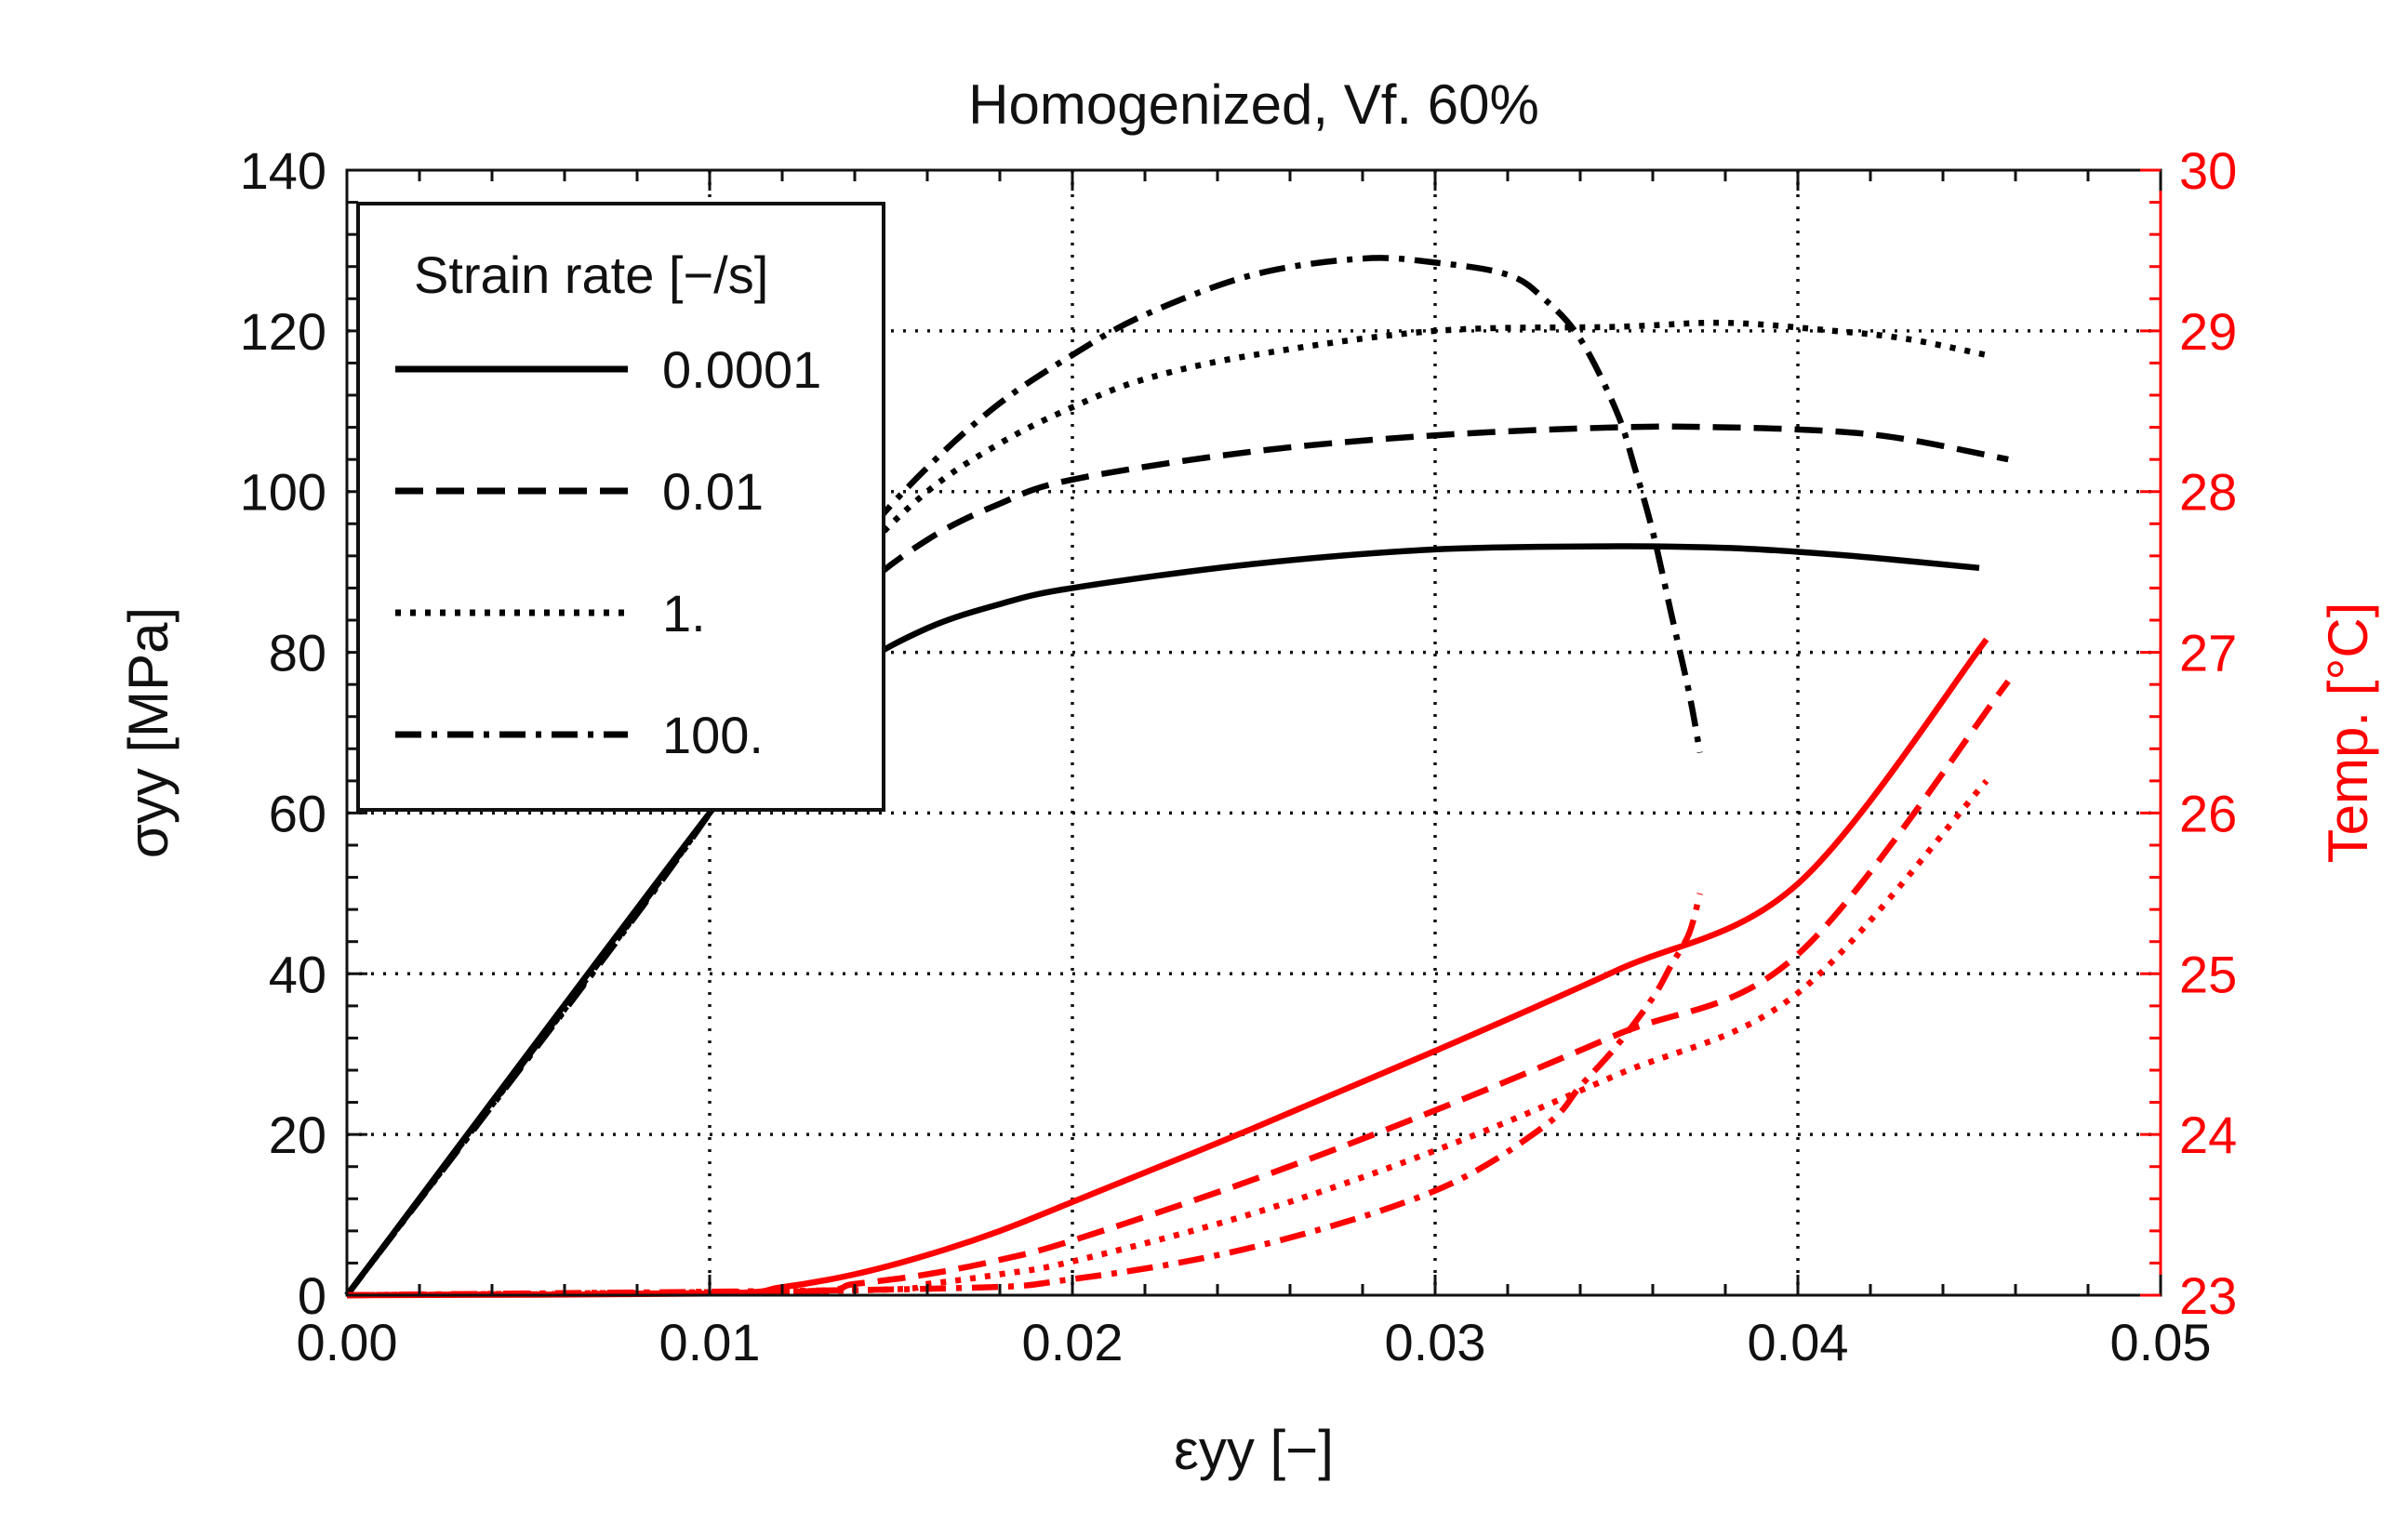  I want to click on y2-tick-label: 26, so click(2208, 813).